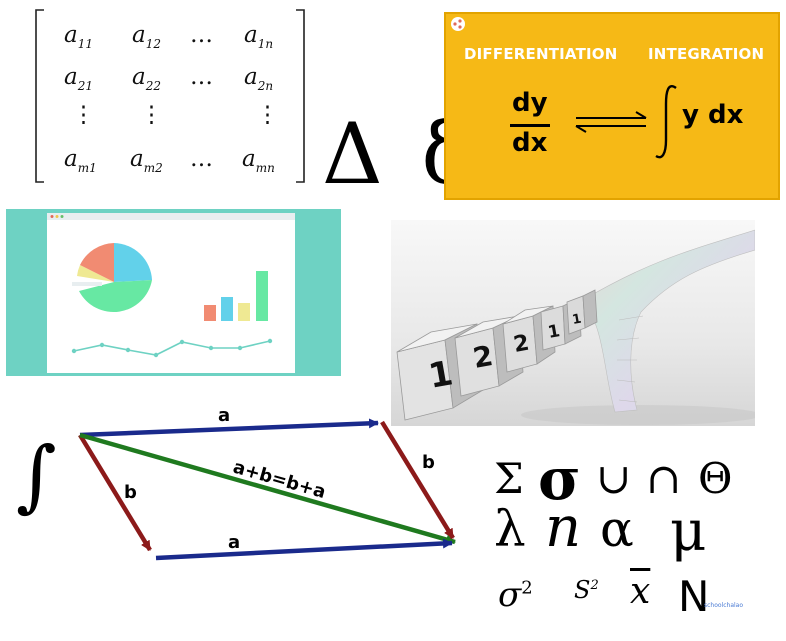  Describe the element at coordinates (146, 160) in the screenshot. I see `matrix-cell-r4c2: am2` at that location.